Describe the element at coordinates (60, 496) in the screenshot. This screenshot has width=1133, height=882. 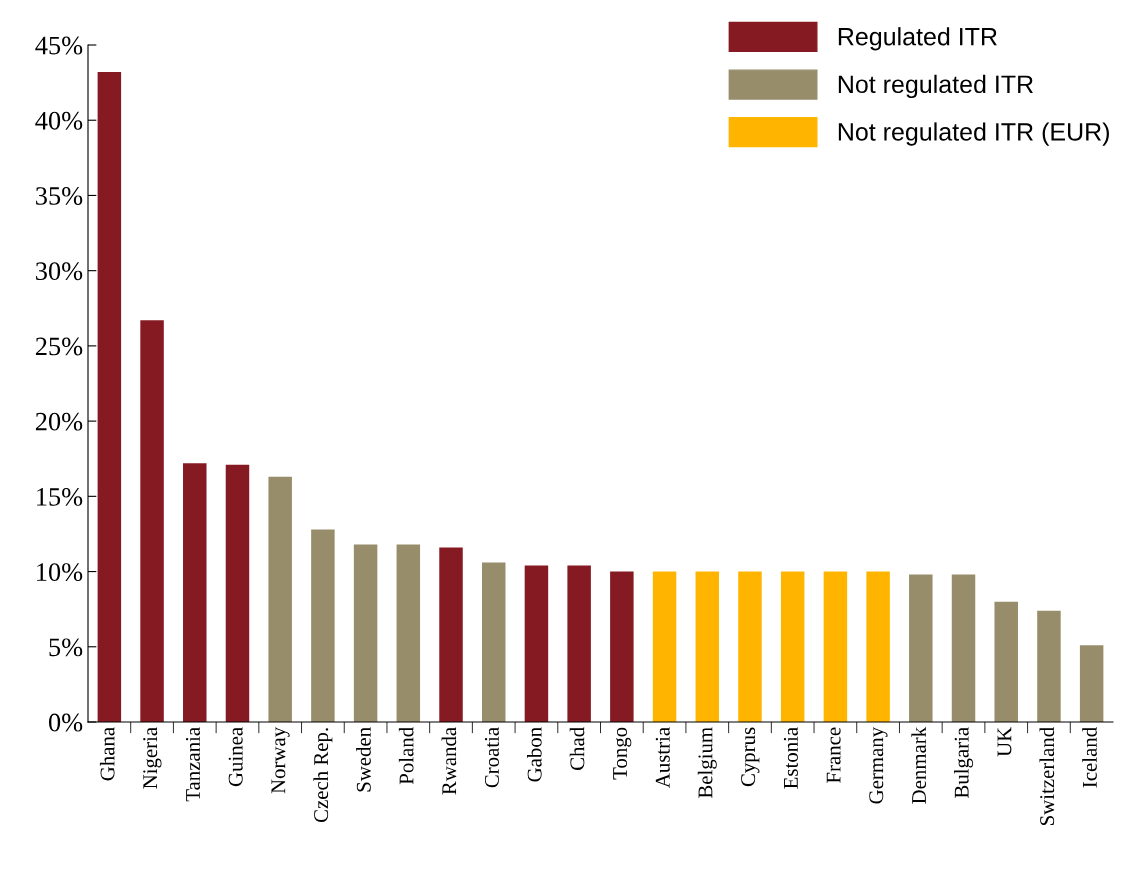
I see `y-tick-label: 15%` at that location.